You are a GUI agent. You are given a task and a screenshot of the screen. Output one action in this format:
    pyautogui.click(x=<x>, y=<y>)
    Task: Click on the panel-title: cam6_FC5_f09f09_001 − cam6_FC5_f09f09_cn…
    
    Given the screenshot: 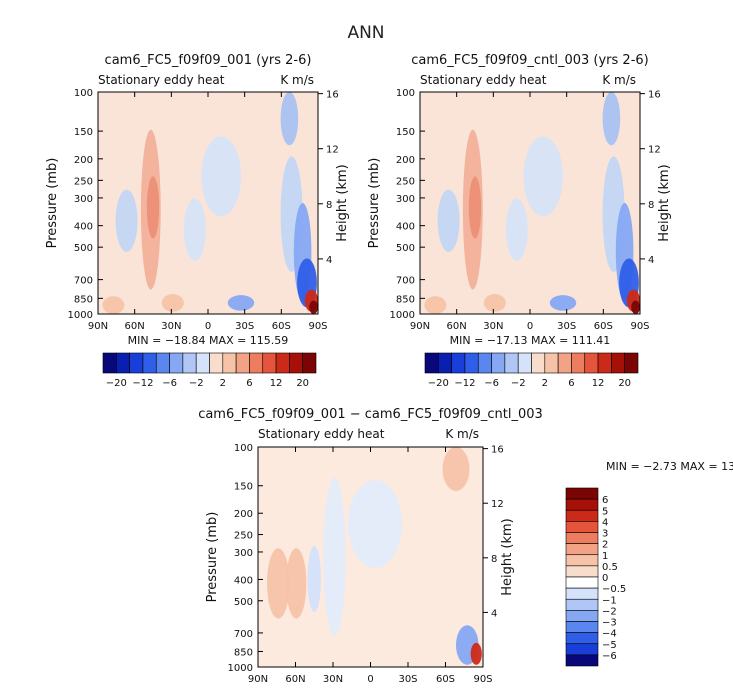 What is the action you would take?
    pyautogui.click(x=370, y=414)
    